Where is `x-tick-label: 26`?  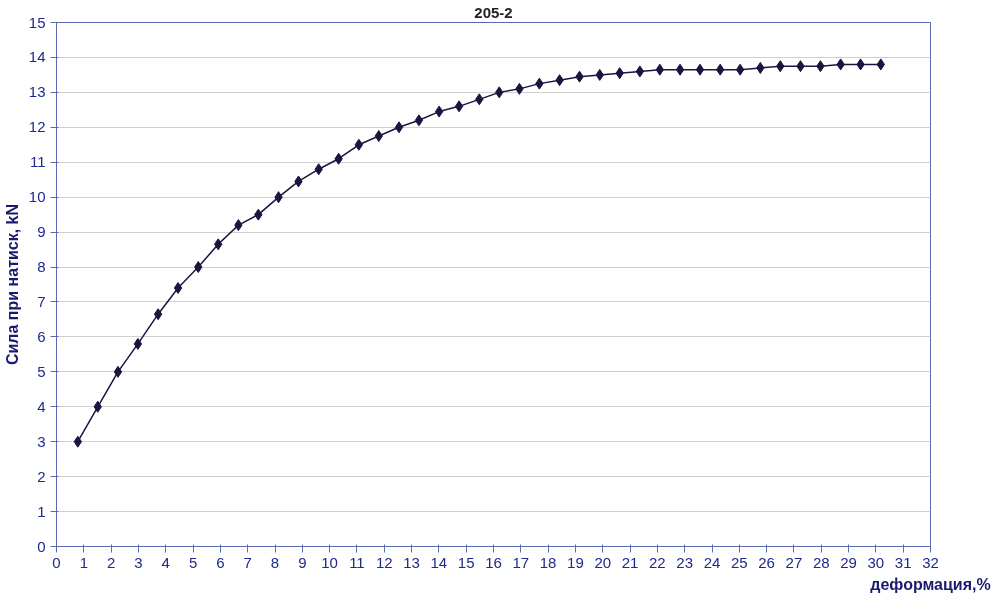 x-tick-label: 26 is located at coordinates (766, 562).